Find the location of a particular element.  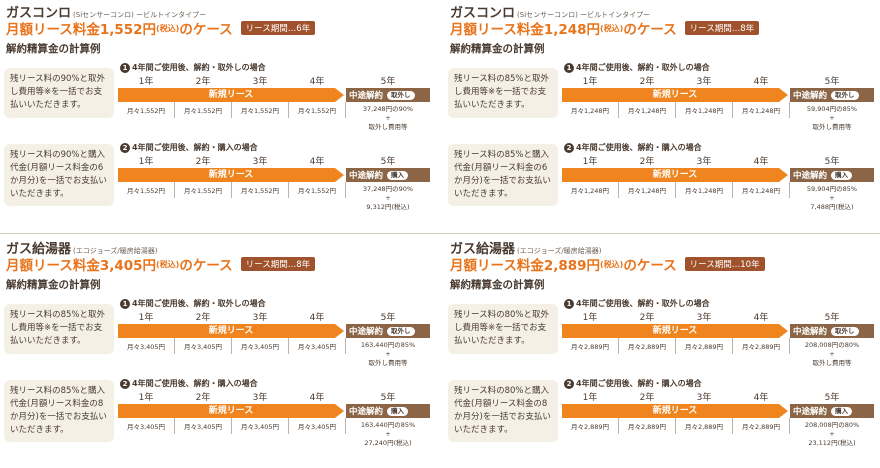

case-description: 残リース料の90%と取外し費用等※を一括でお支払いいただきます。 is located at coordinates (59, 93).